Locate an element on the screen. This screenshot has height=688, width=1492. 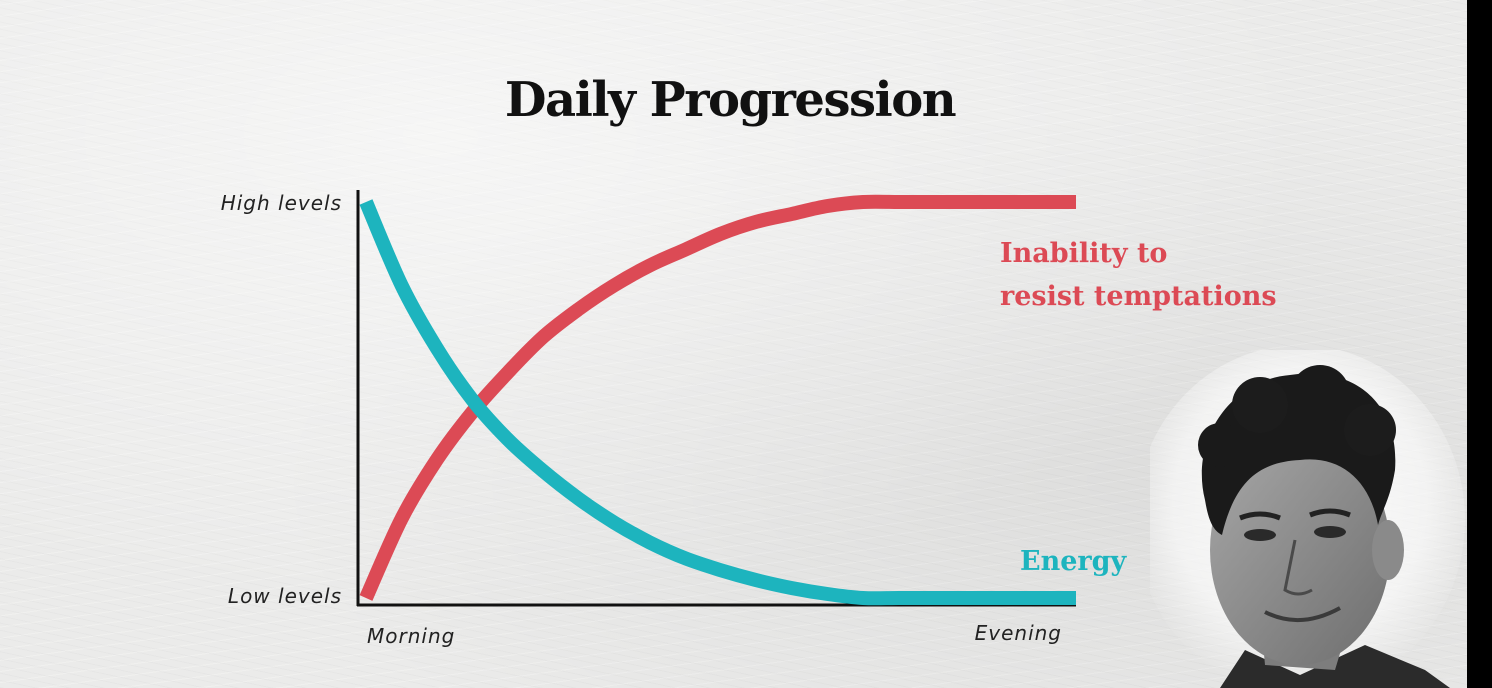
chart-title: Daily Progression is located at coordinates (730, 100).